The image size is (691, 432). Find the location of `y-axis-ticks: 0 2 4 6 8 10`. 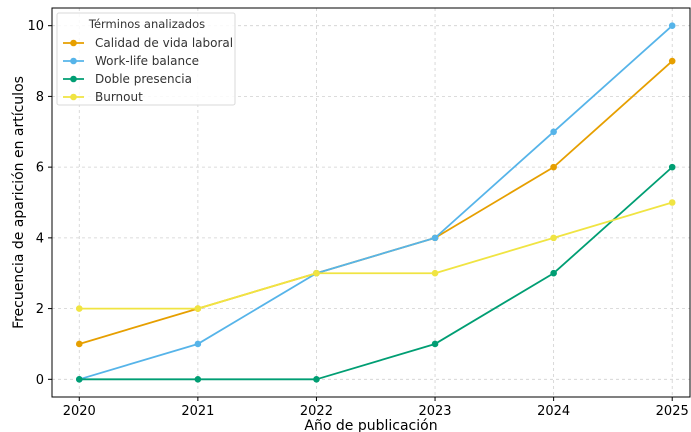

y-axis-ticks: 0 2 4 6 8 10 is located at coordinates (39, 203).